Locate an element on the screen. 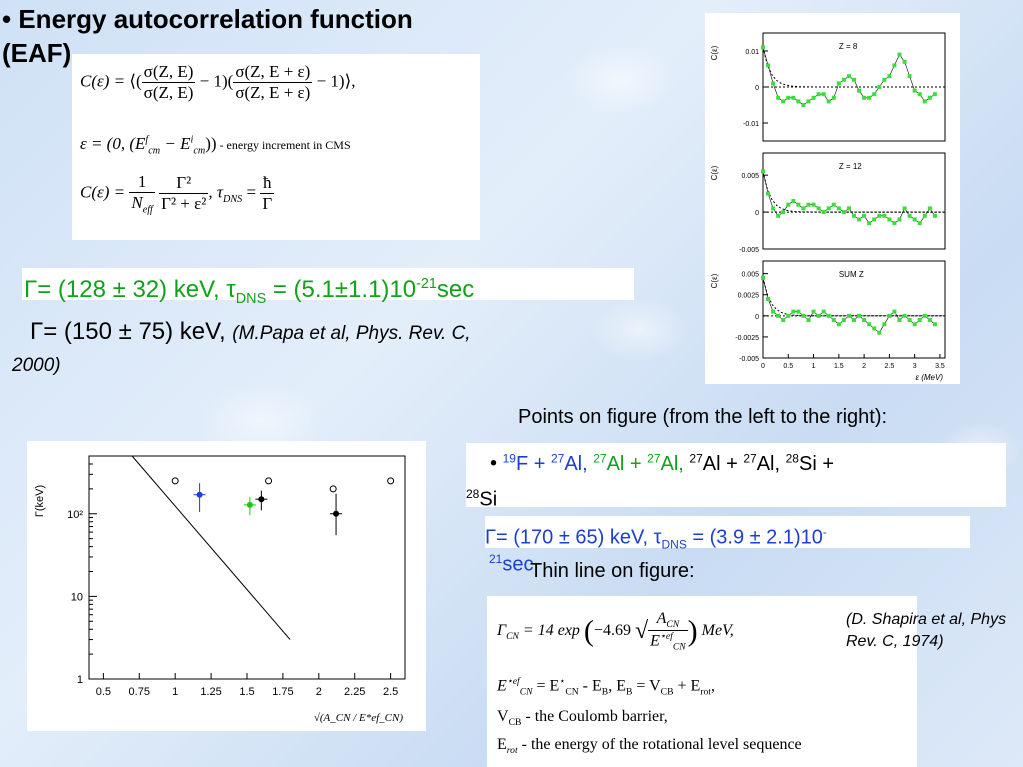  r5-a: 28 is located at coordinates (473, 493).